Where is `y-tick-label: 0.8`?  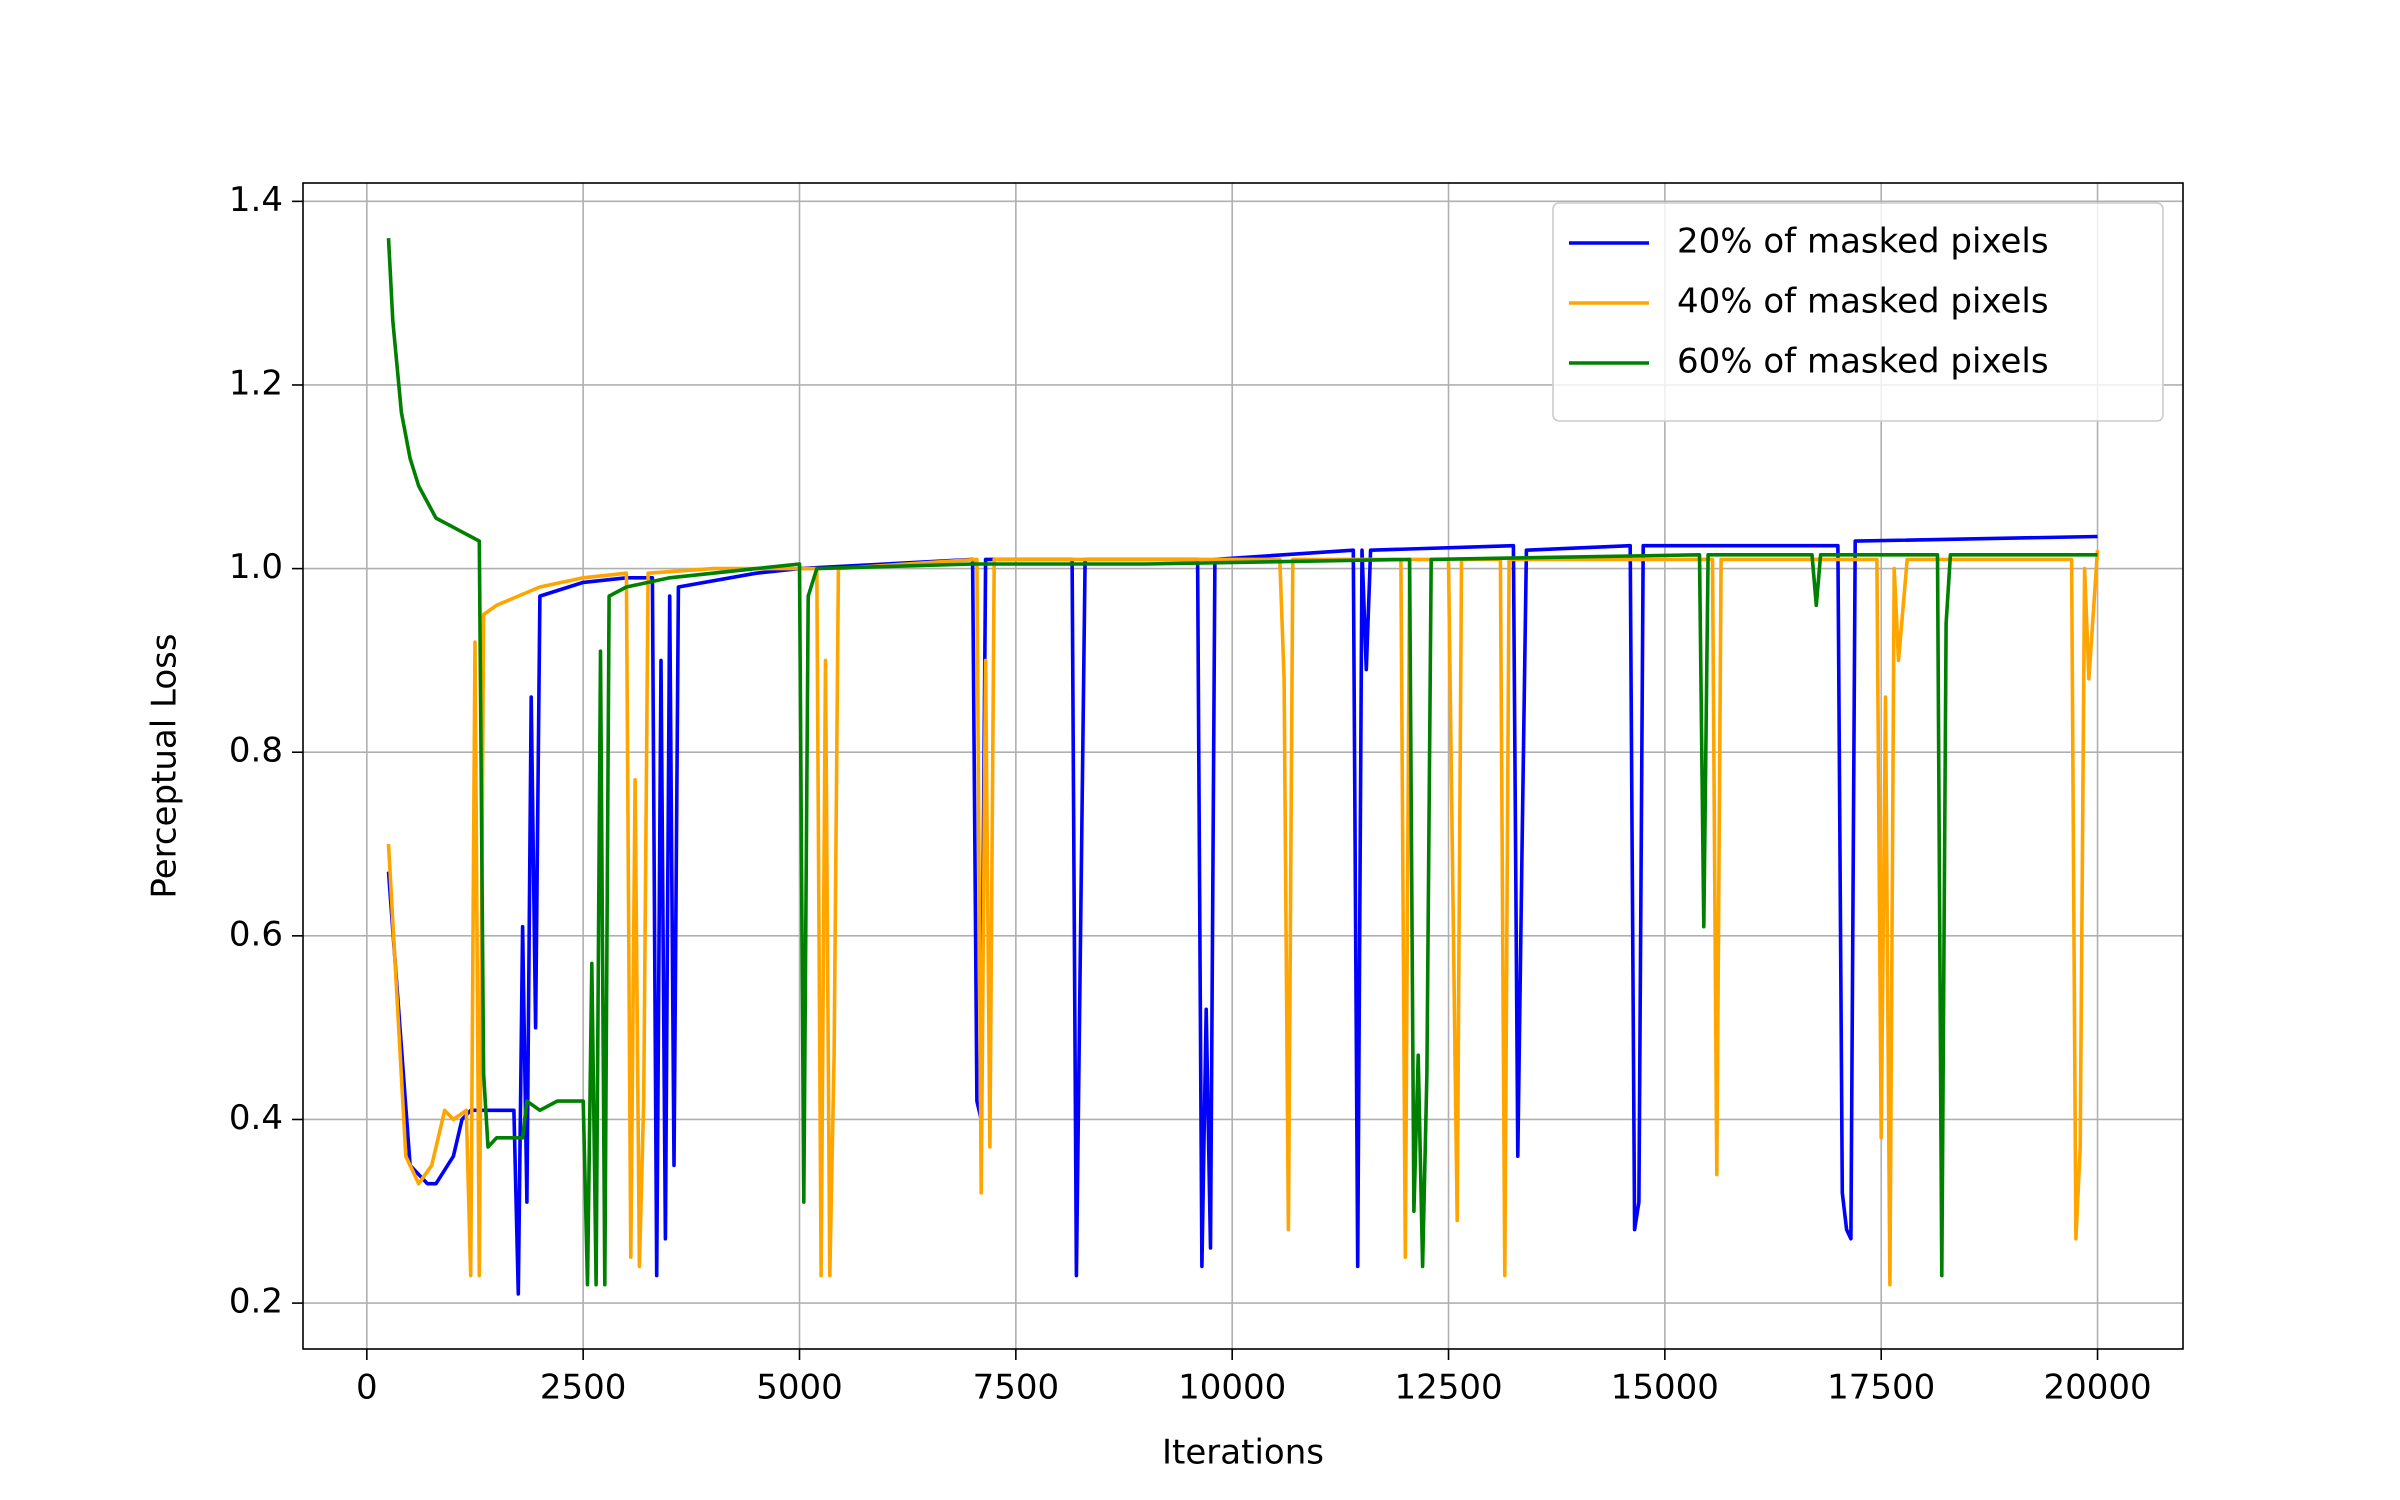
y-tick-label: 0.8 is located at coordinates (256, 751).